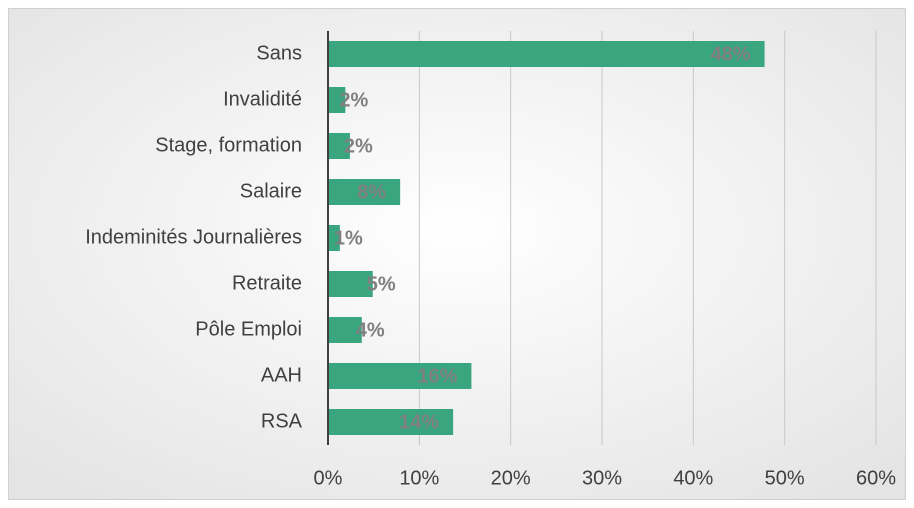 The image size is (914, 508). I want to click on x-tick-label: 0%, so click(328, 478).